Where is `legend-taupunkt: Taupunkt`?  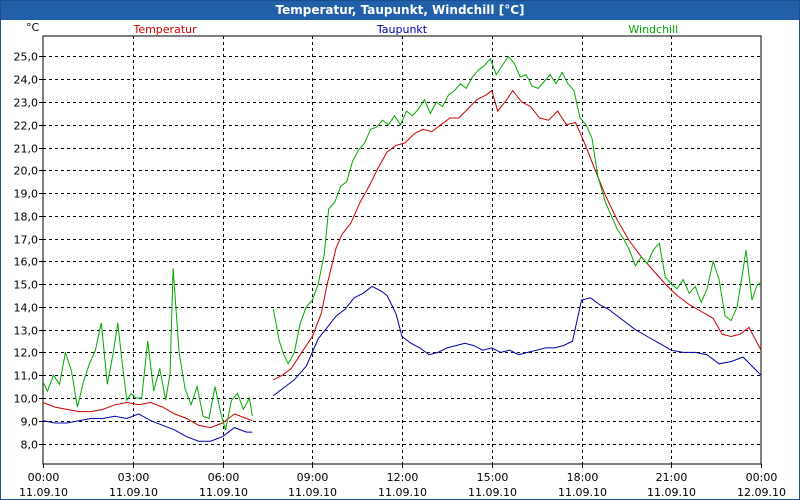 legend-taupunkt: Taupunkt is located at coordinates (402, 29).